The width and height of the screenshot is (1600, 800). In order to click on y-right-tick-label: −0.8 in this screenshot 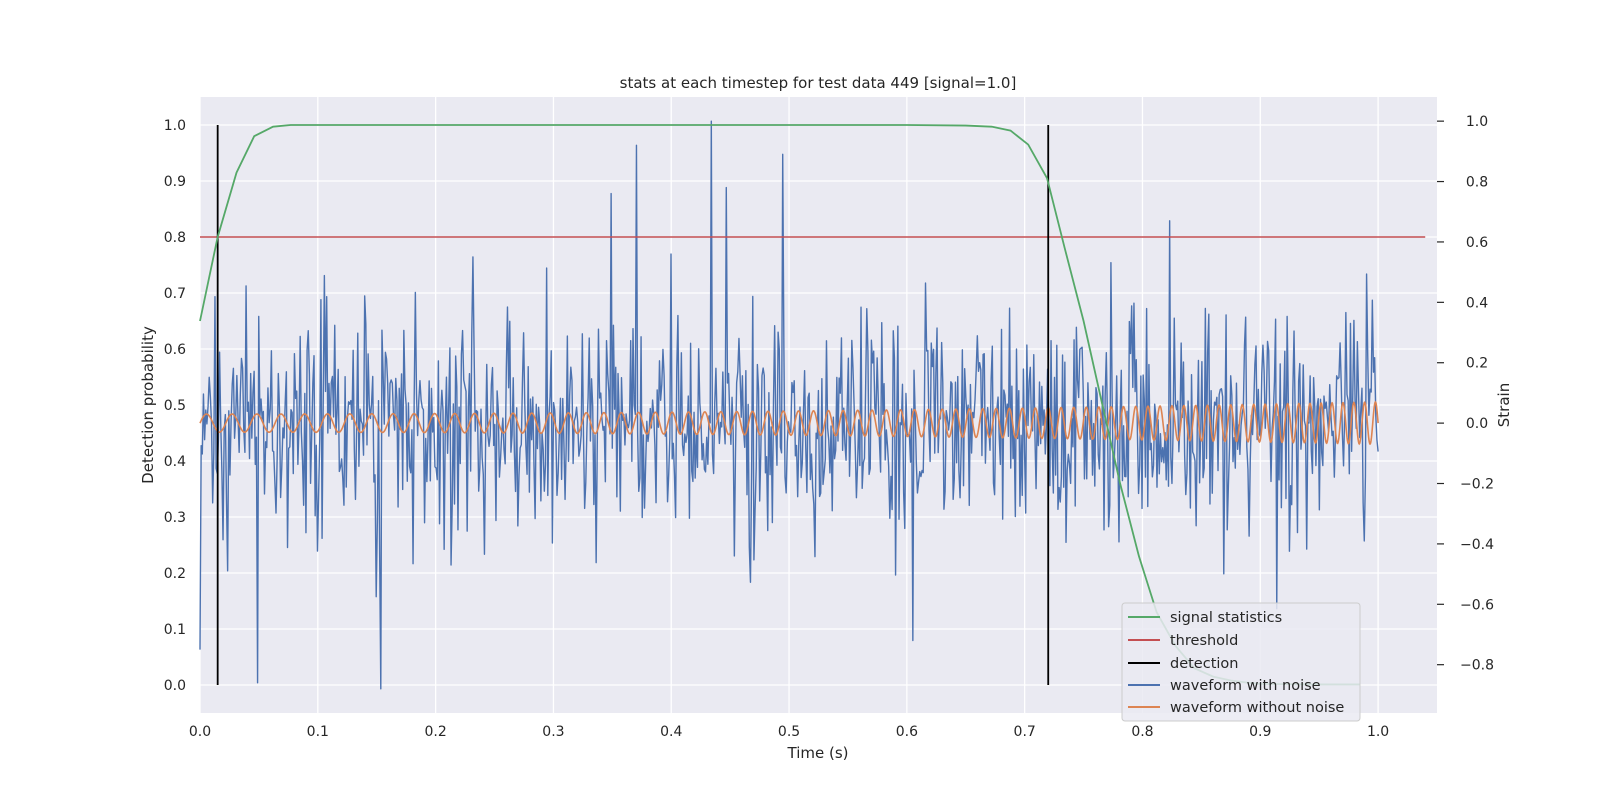, I will do `click(1477, 666)`.